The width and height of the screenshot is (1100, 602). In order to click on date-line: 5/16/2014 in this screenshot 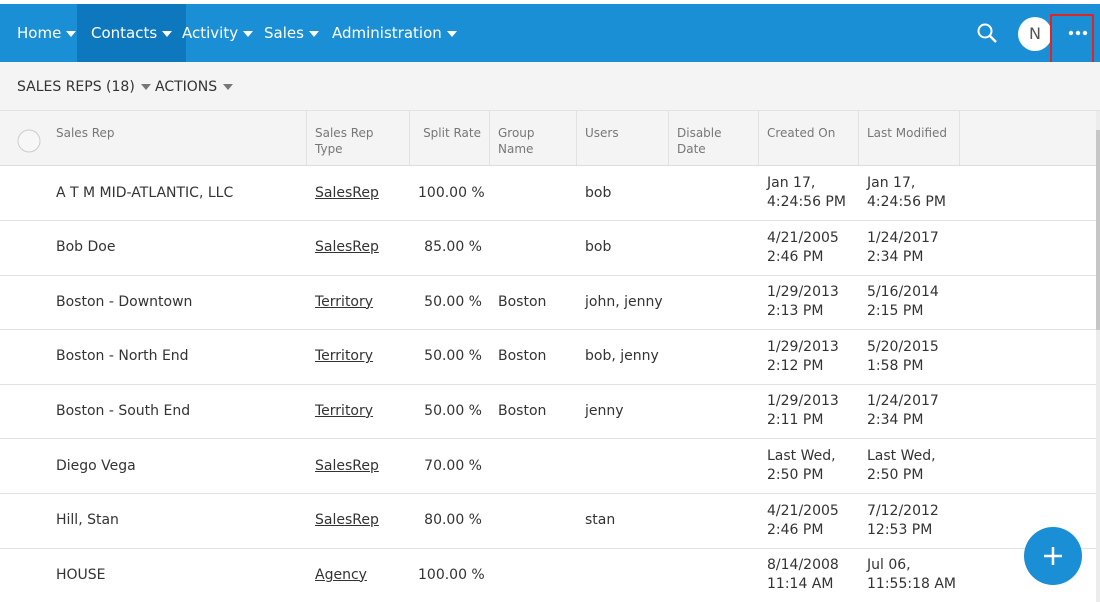, I will do `click(903, 292)`.